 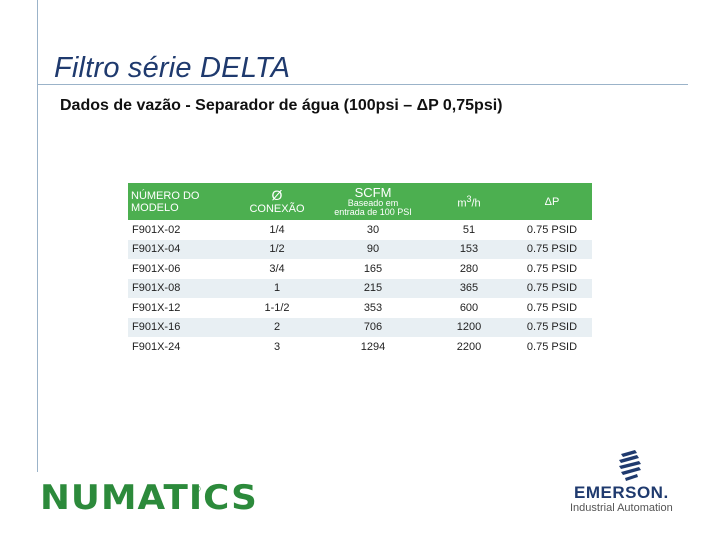 What do you see at coordinates (469, 229) in the screenshot?
I see `cell-m3h: 51` at bounding box center [469, 229].